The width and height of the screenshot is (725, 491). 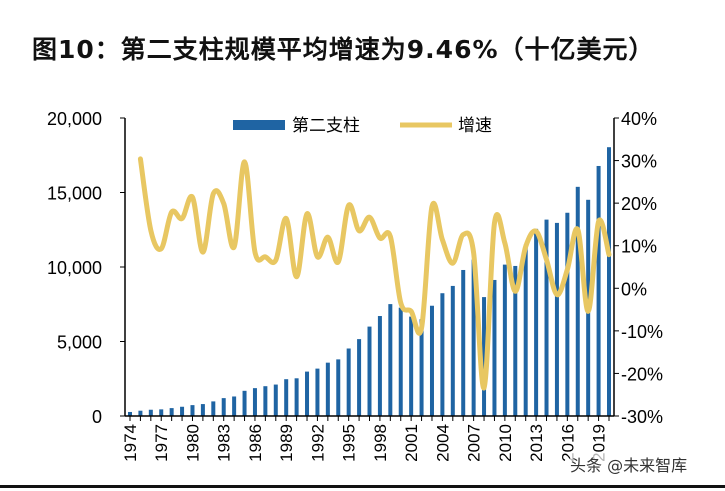 I want to click on bar-1978, so click(x=171, y=412).